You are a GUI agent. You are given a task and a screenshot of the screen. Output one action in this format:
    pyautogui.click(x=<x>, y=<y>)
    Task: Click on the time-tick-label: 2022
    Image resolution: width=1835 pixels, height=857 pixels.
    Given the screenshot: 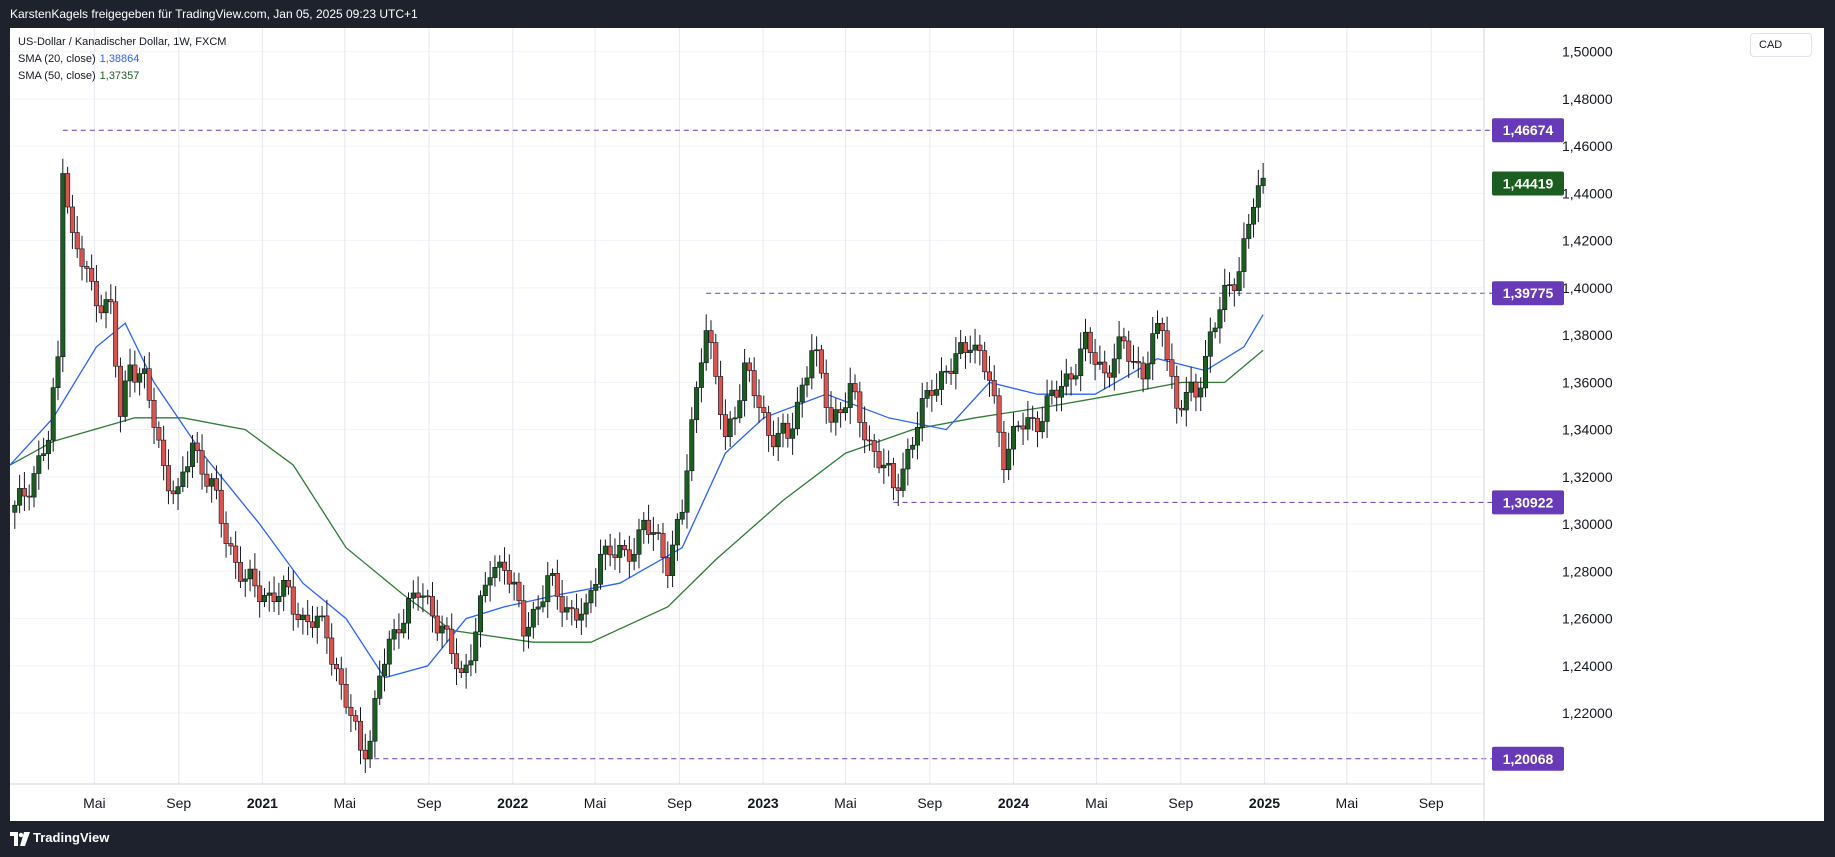 What is the action you would take?
    pyautogui.click(x=512, y=803)
    